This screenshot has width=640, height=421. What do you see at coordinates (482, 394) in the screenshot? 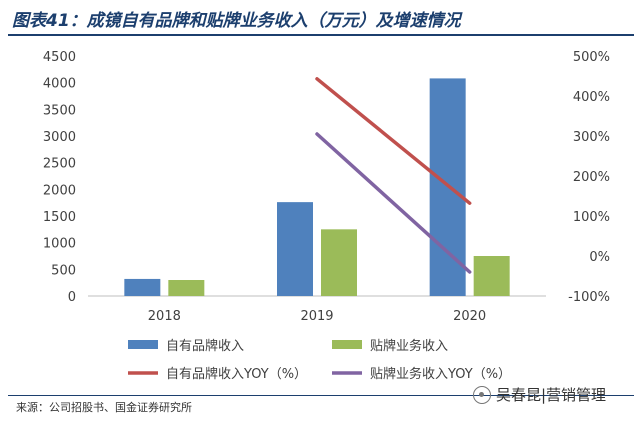
I see `wechat-icon` at bounding box center [482, 394].